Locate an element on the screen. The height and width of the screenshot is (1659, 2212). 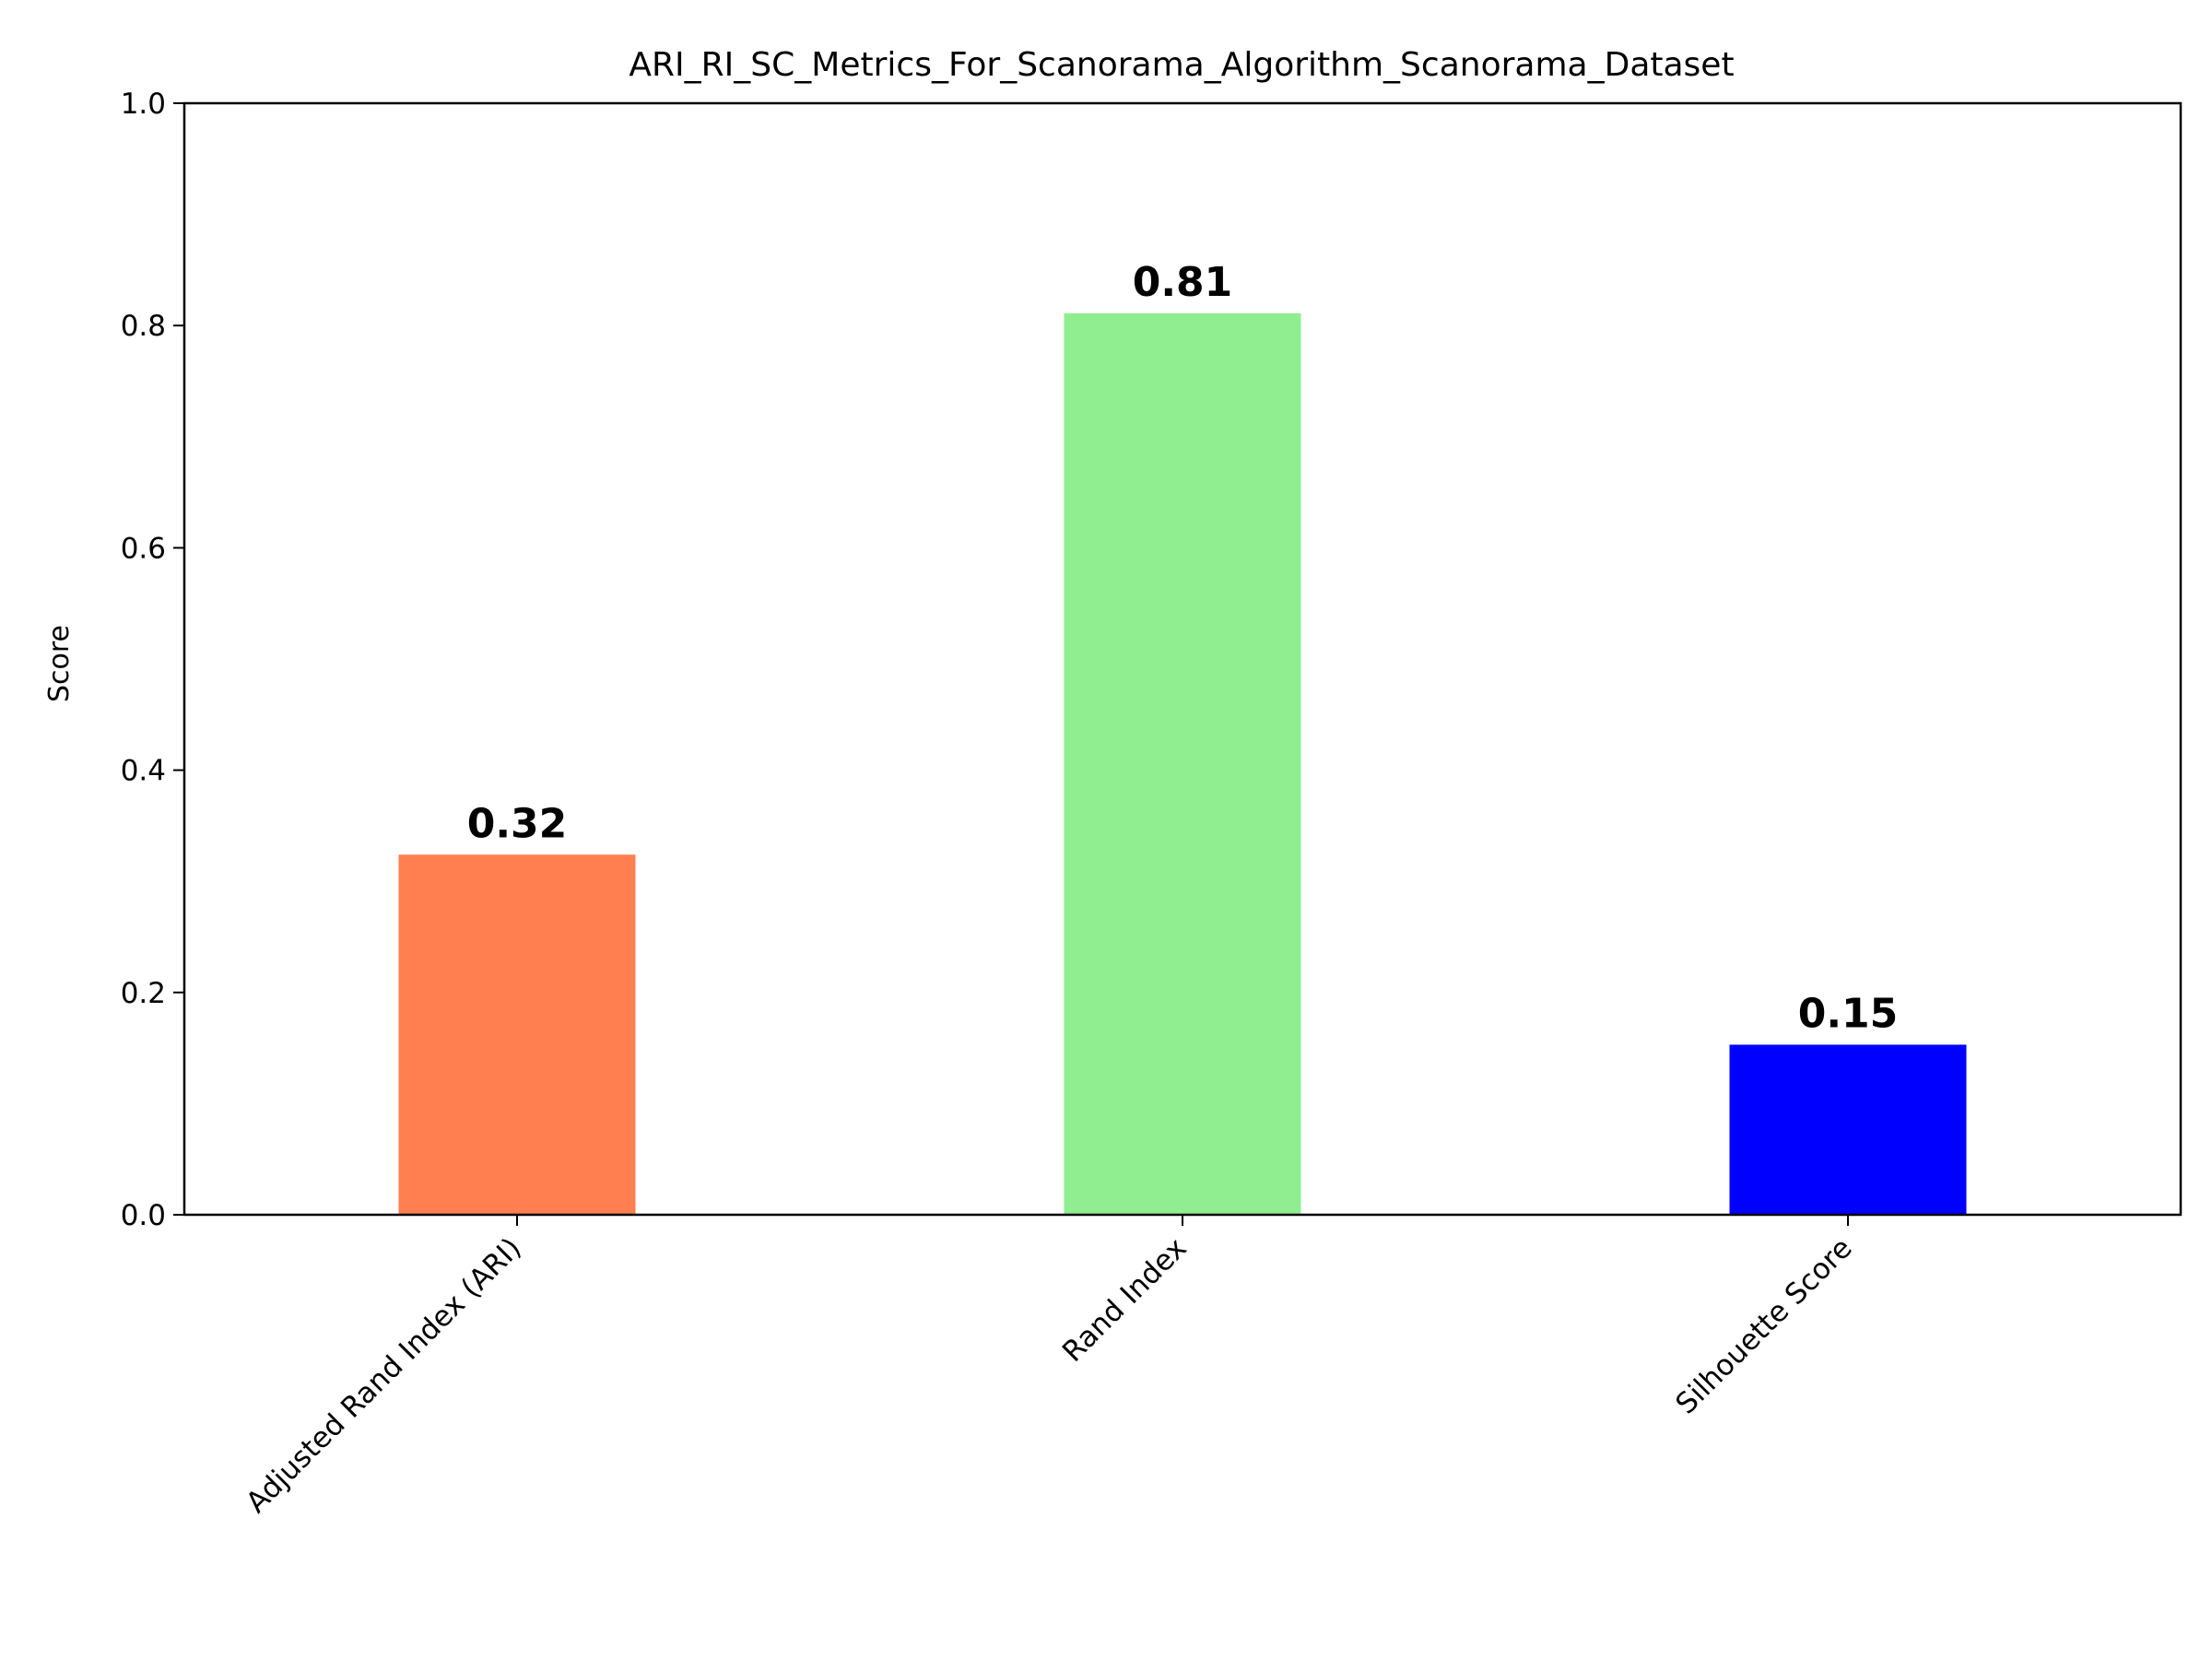
bar-value-label: 0.15 is located at coordinates (1848, 1013).